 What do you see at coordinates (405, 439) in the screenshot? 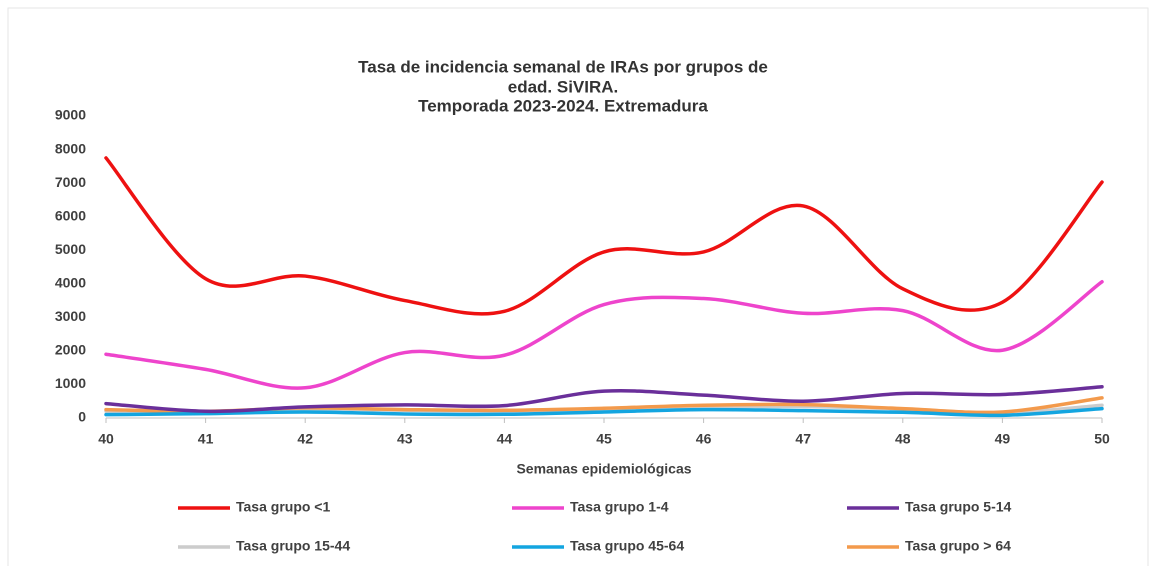
I see `x-tick-label: 43` at bounding box center [405, 439].